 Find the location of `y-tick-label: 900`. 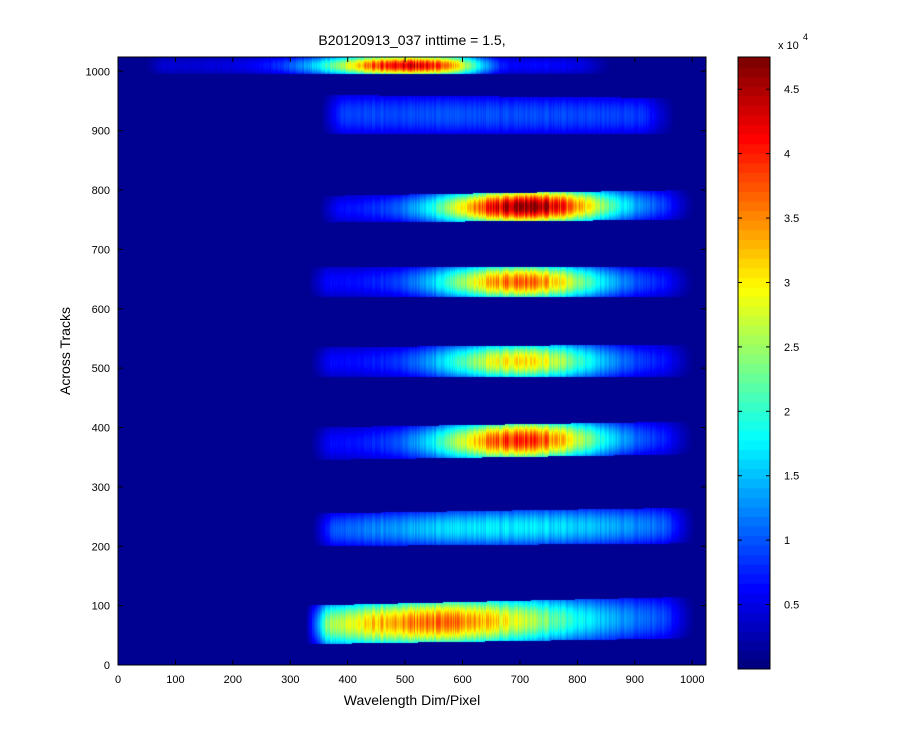

y-tick-label: 900 is located at coordinates (101, 132).